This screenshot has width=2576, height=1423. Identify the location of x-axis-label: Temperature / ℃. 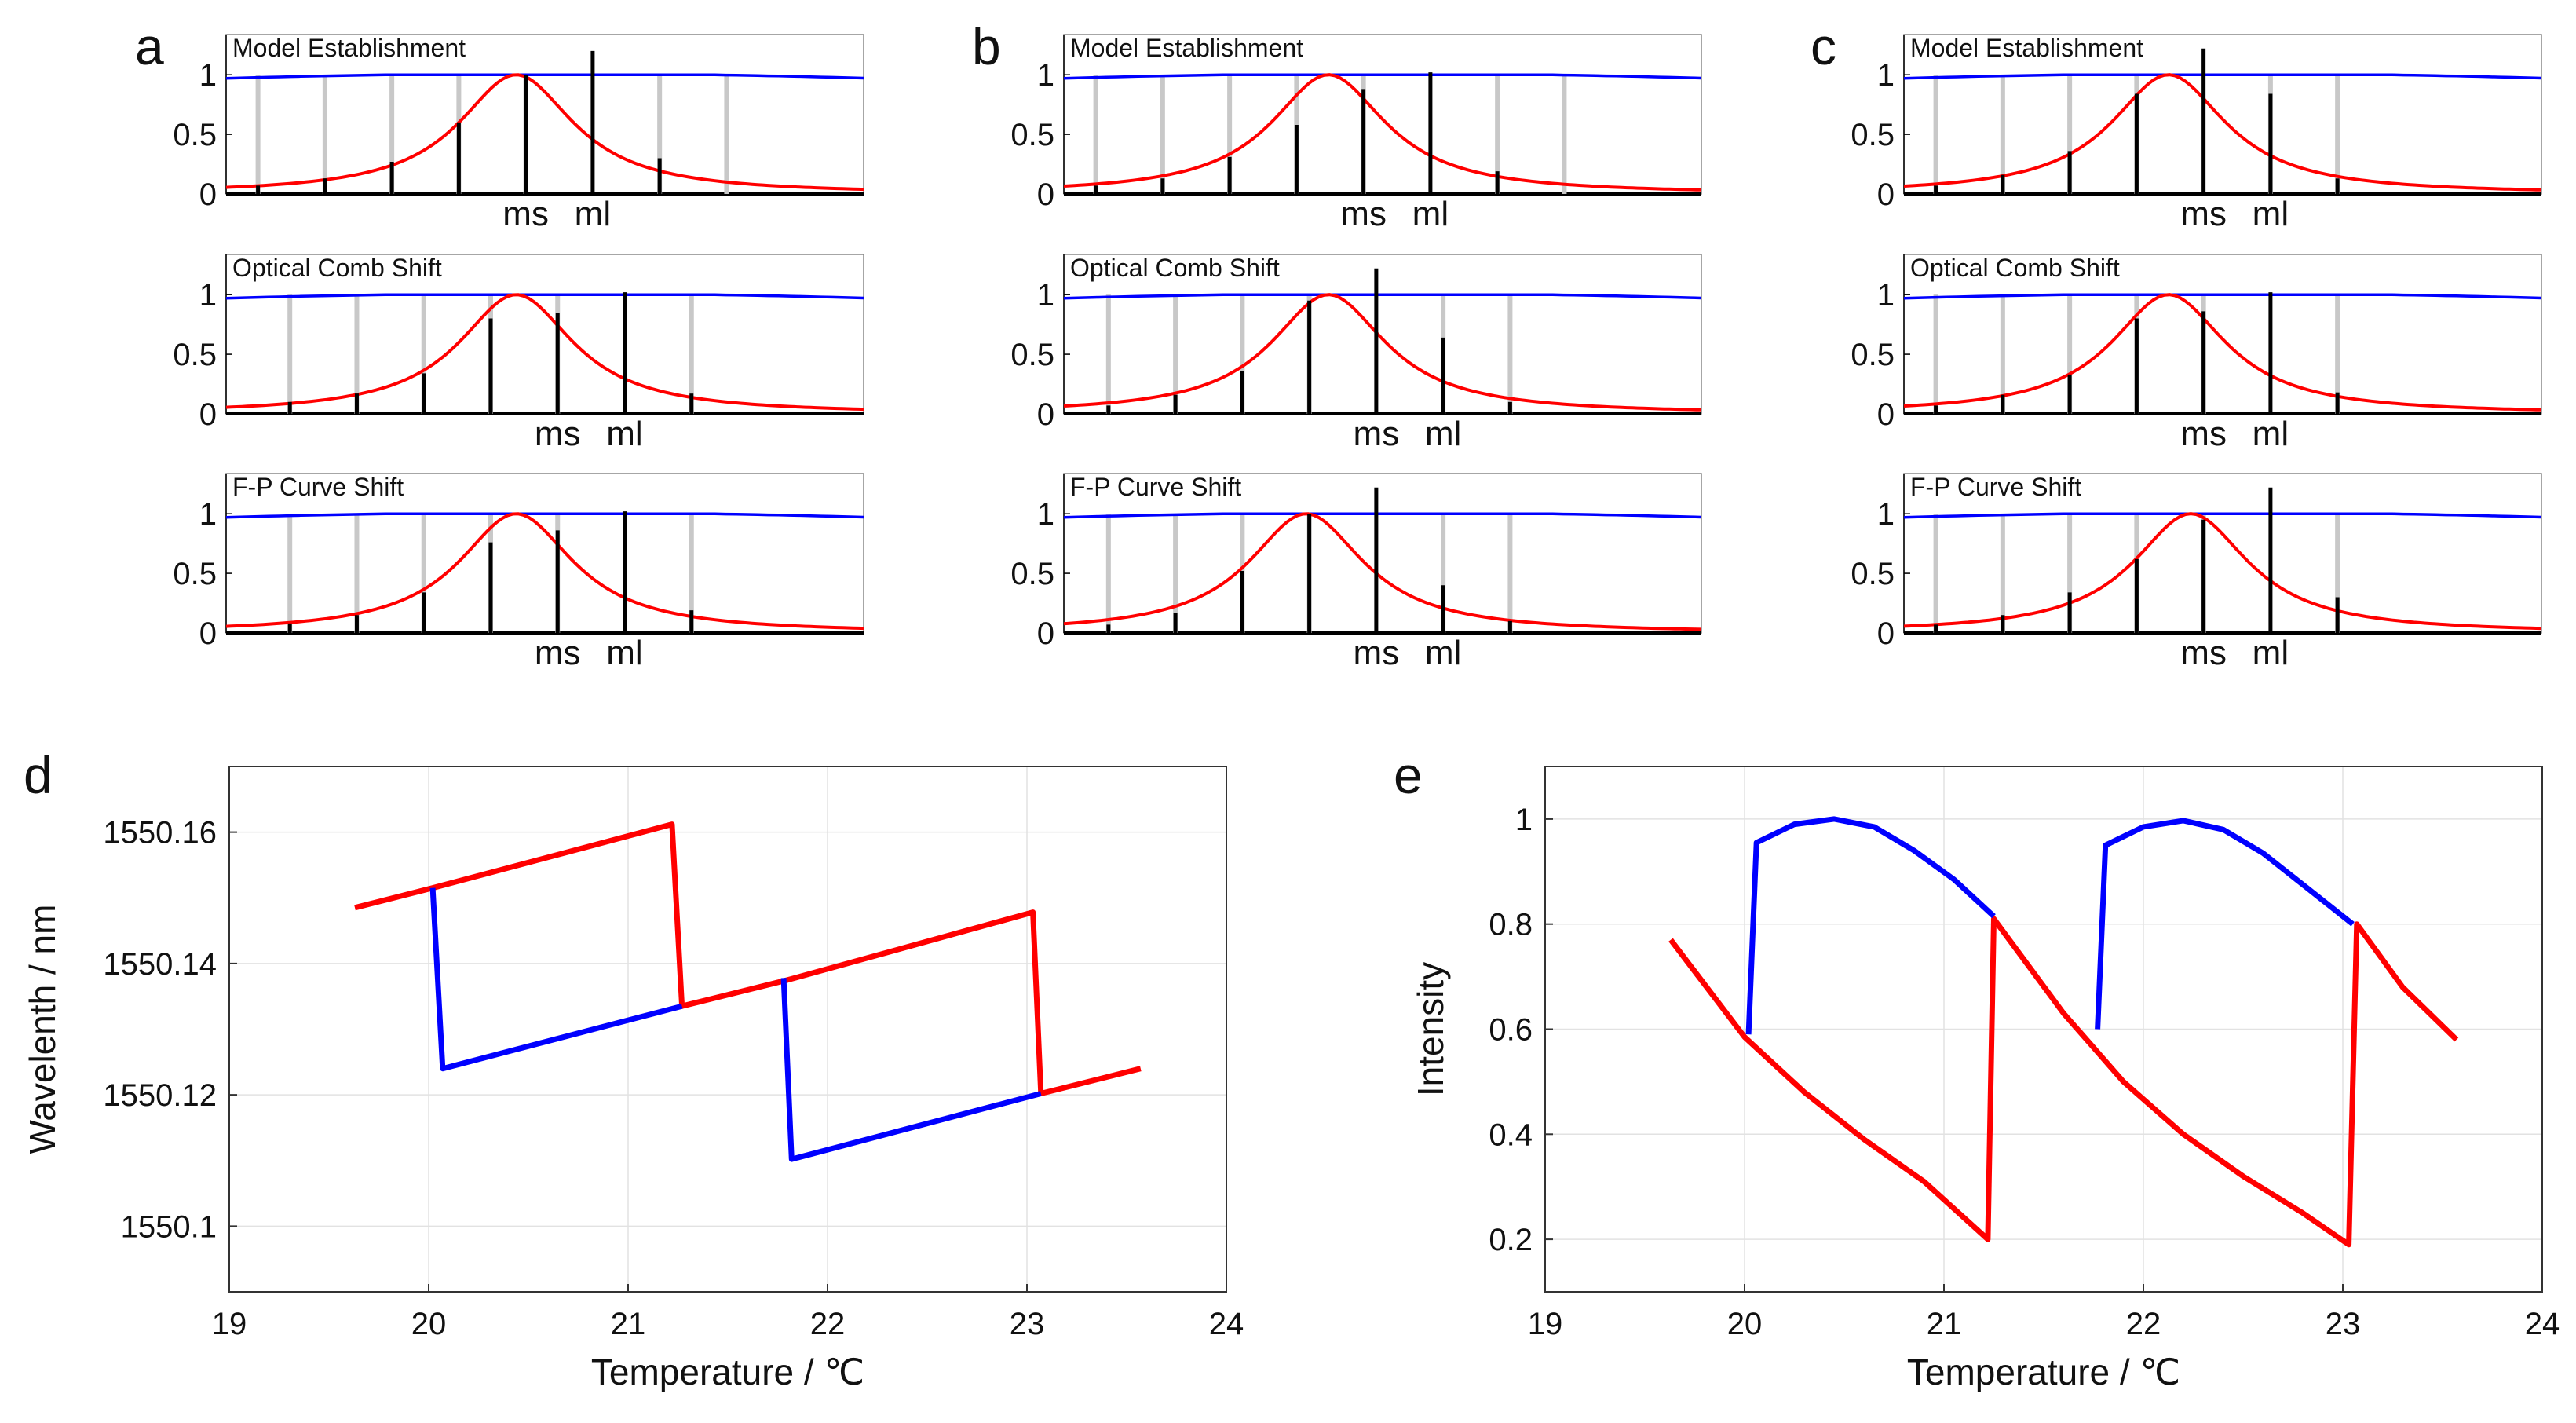
(727, 1372).